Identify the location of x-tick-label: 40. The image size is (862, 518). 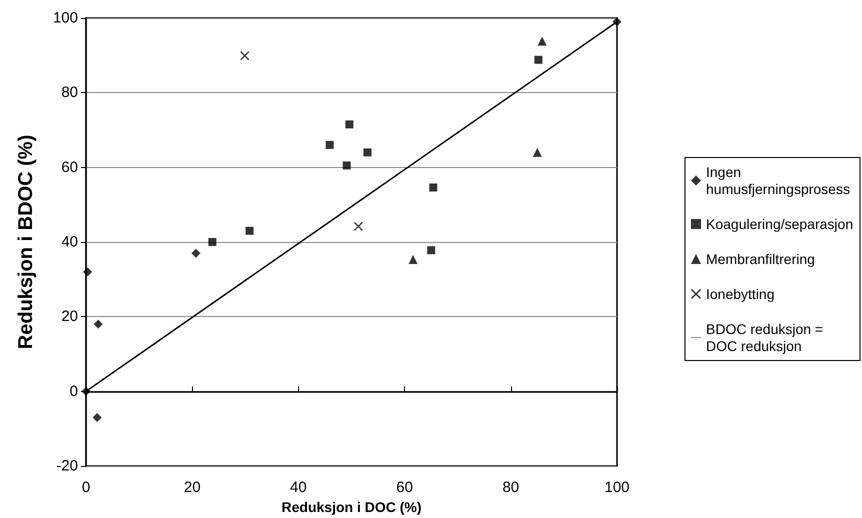
(298, 487).